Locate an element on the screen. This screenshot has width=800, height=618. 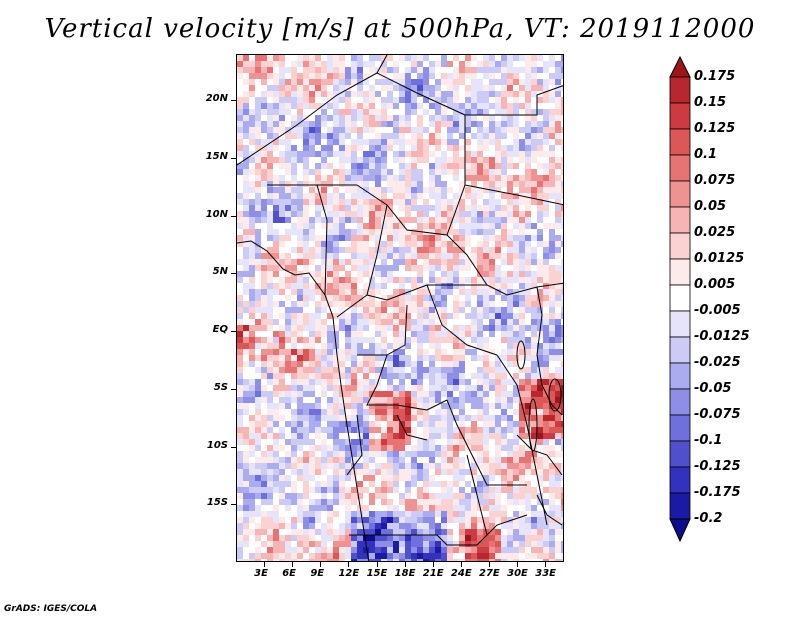
lon-tick-label: 33E is located at coordinates (545, 573).